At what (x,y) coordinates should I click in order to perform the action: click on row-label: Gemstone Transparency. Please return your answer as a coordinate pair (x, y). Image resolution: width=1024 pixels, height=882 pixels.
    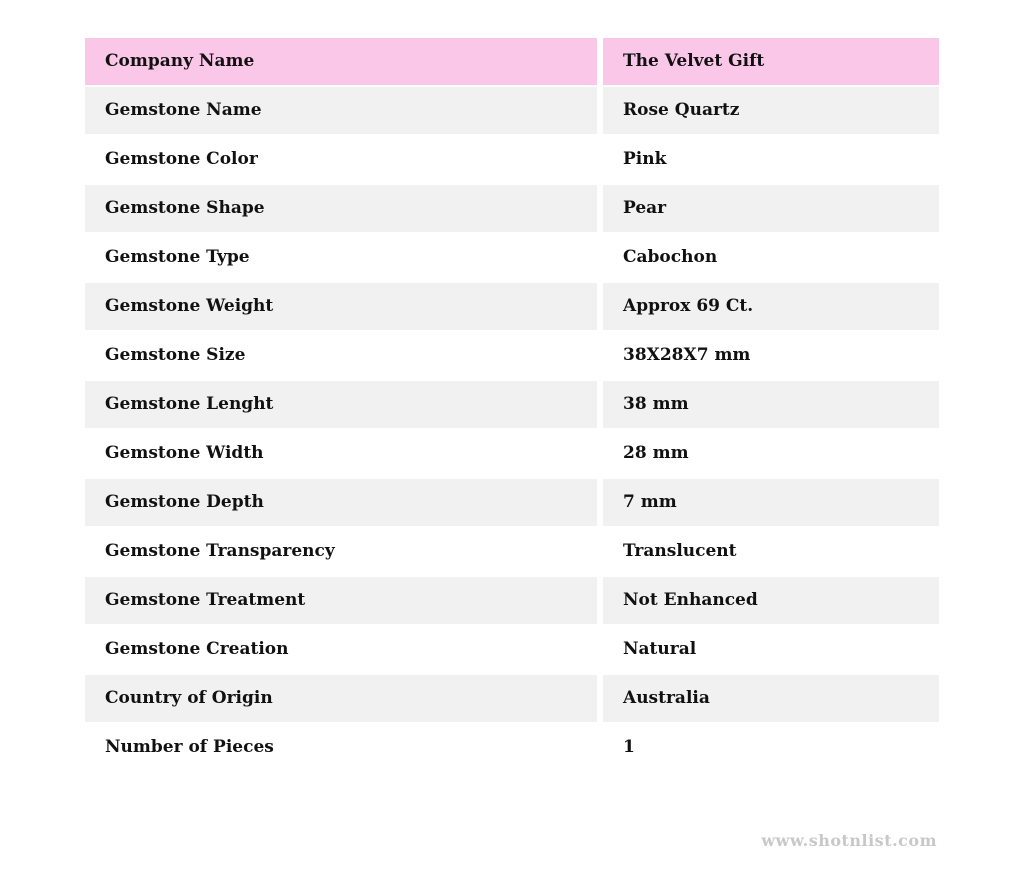
    Looking at the image, I should click on (344, 552).